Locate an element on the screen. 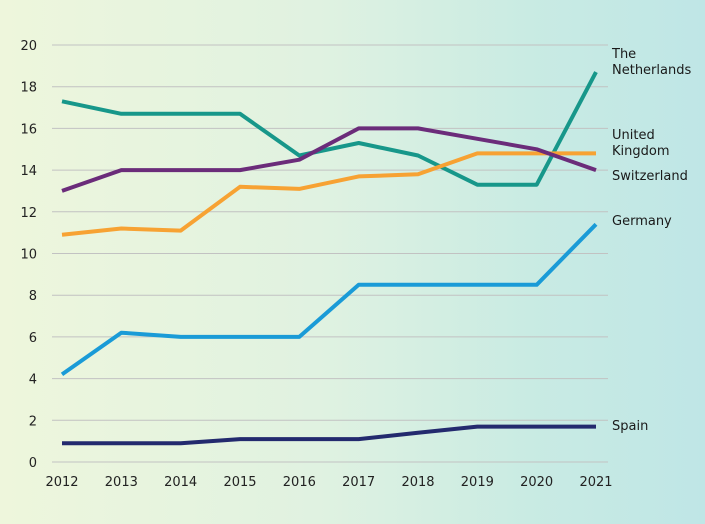  y-tick-label: 10 is located at coordinates (28, 255).